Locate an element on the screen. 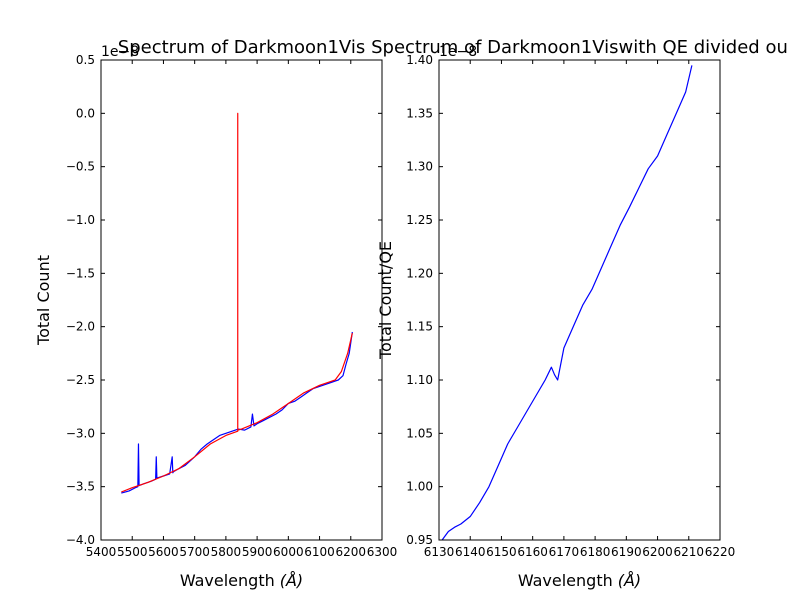  chart2-y-tick-label: 1.35 is located at coordinates (419, 113).